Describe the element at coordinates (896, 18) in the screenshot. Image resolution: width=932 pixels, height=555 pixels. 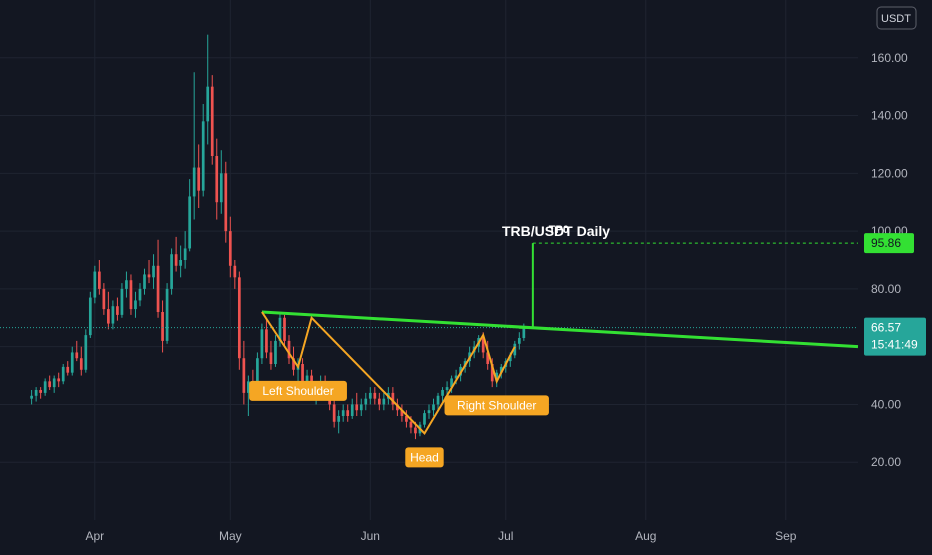
I see `currency-button: USDT` at that location.